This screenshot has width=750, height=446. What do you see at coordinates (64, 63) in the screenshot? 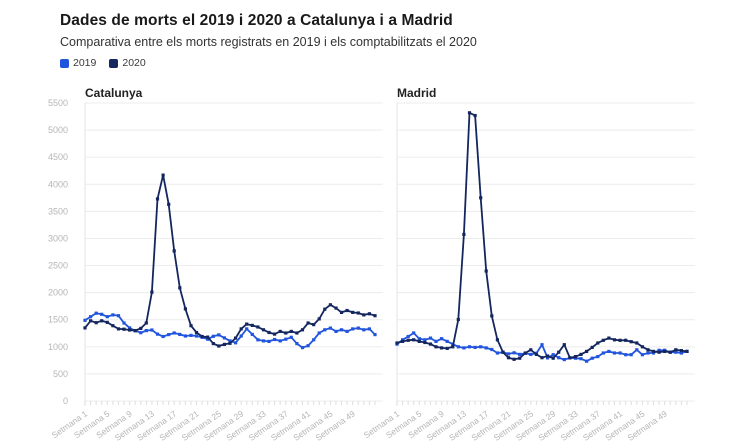
I see `legend-swatch-2019` at bounding box center [64, 63].